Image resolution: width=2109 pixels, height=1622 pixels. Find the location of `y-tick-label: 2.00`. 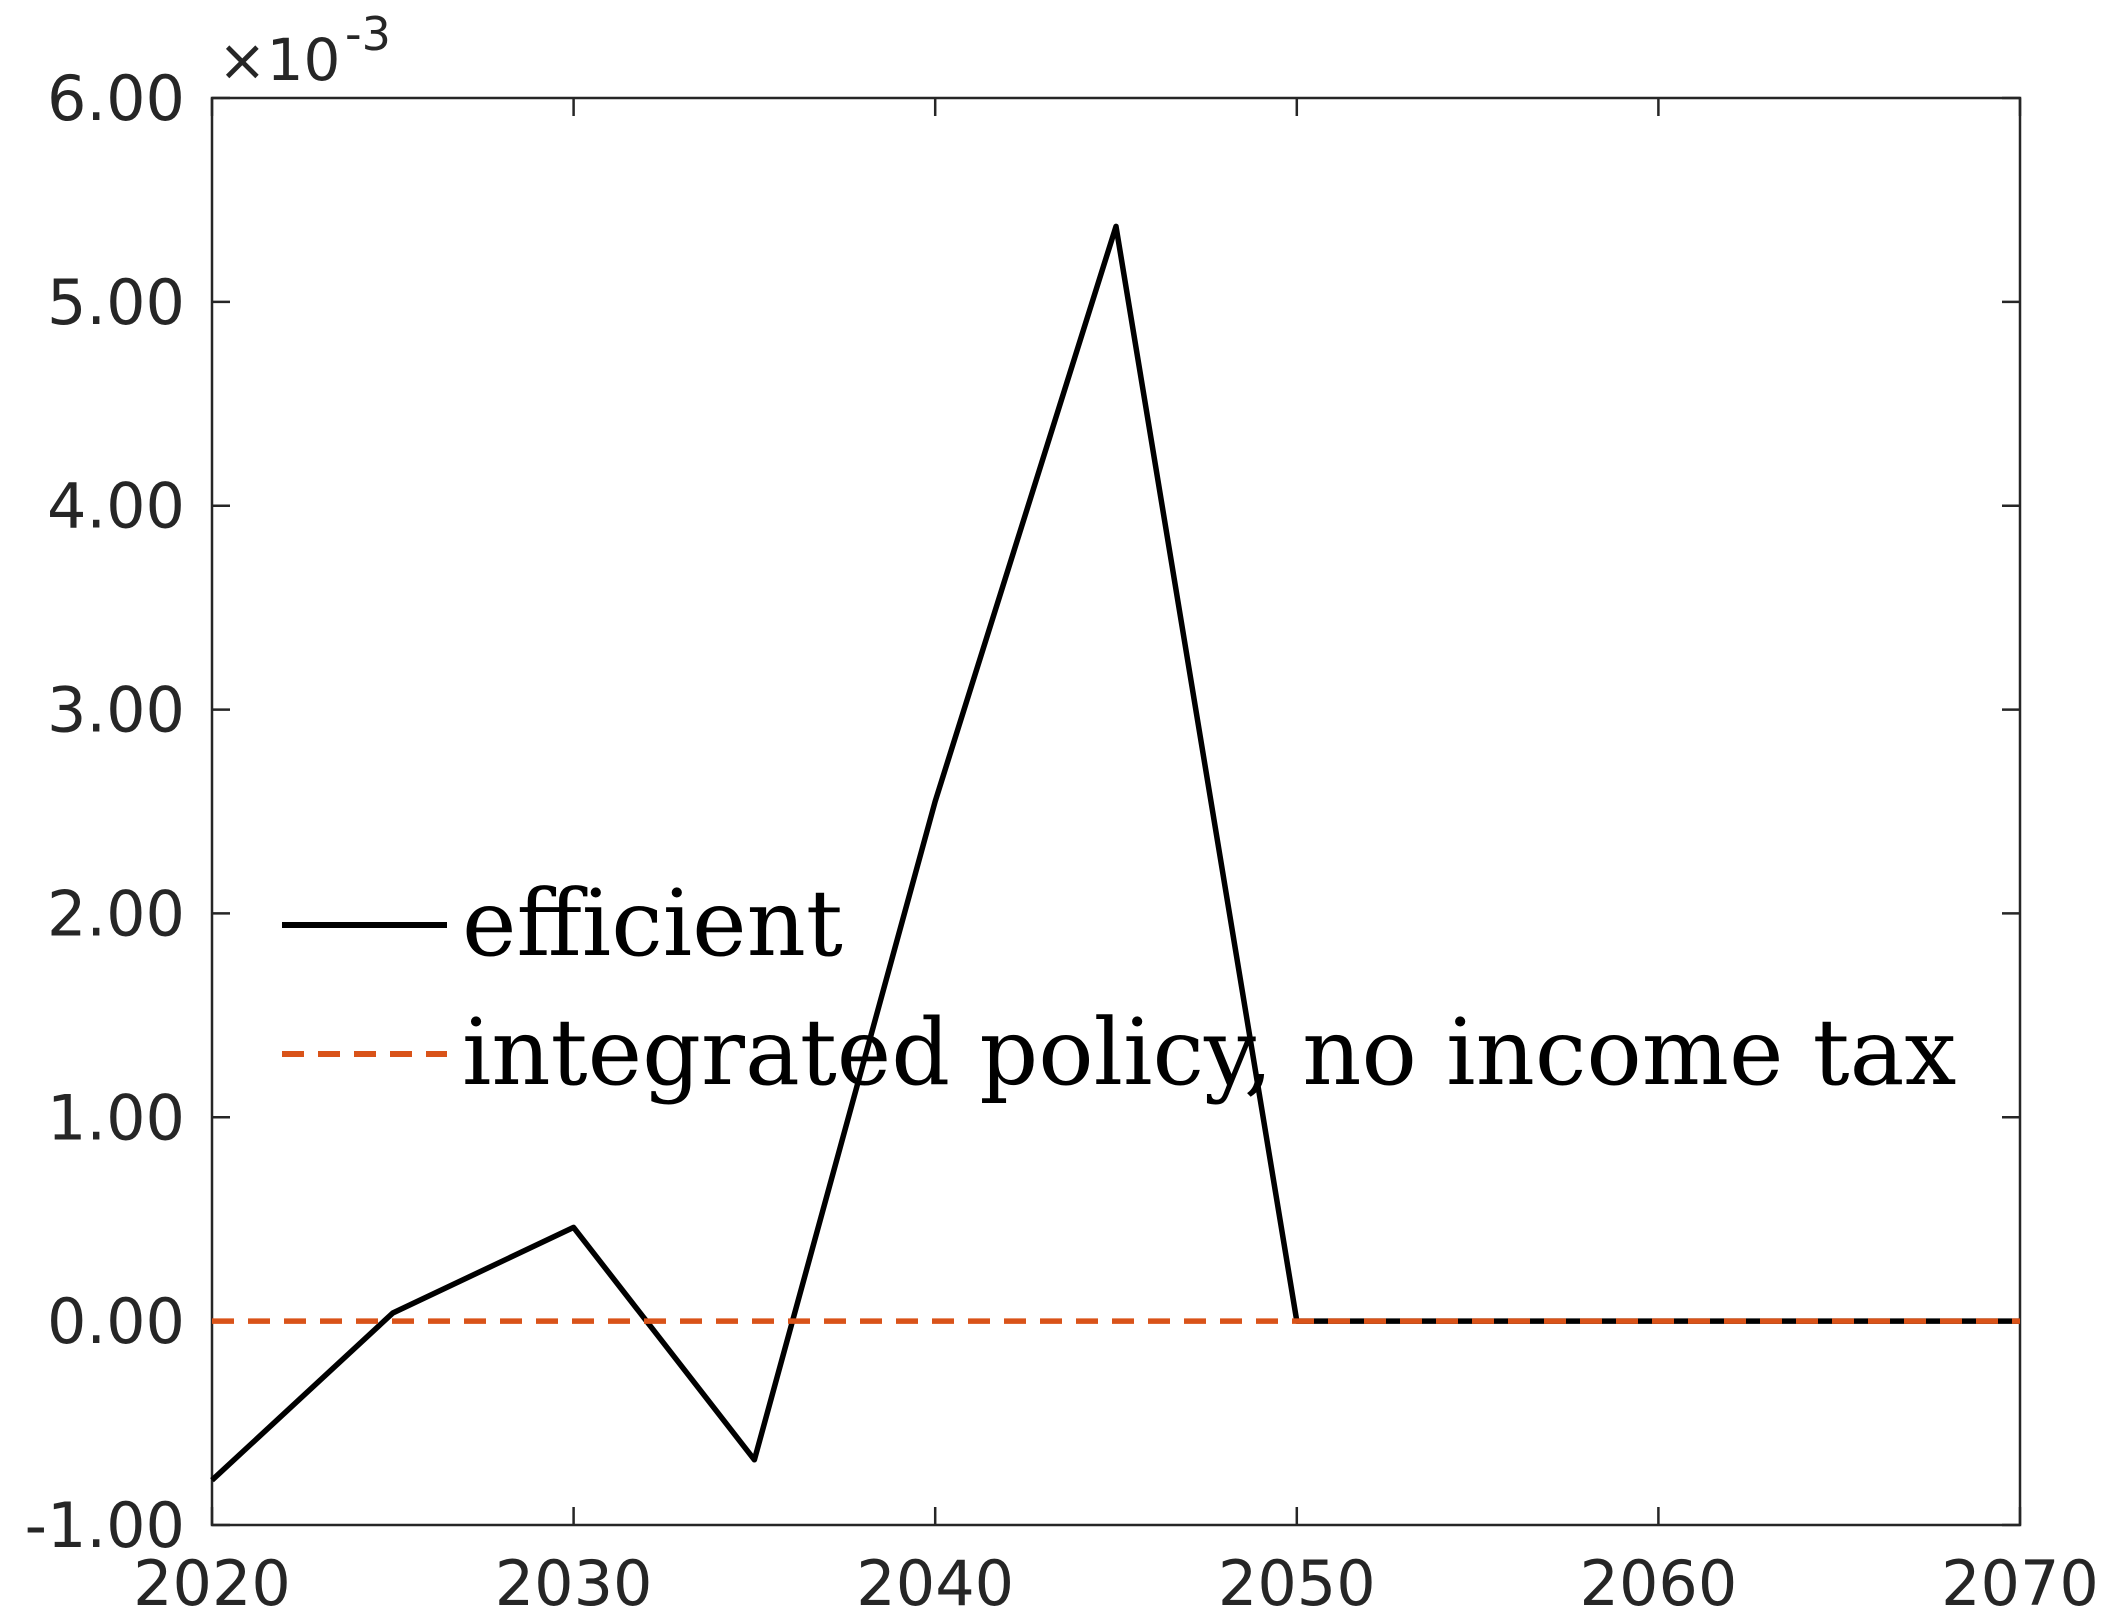

y-tick-label: 2.00 is located at coordinates (116, 913).